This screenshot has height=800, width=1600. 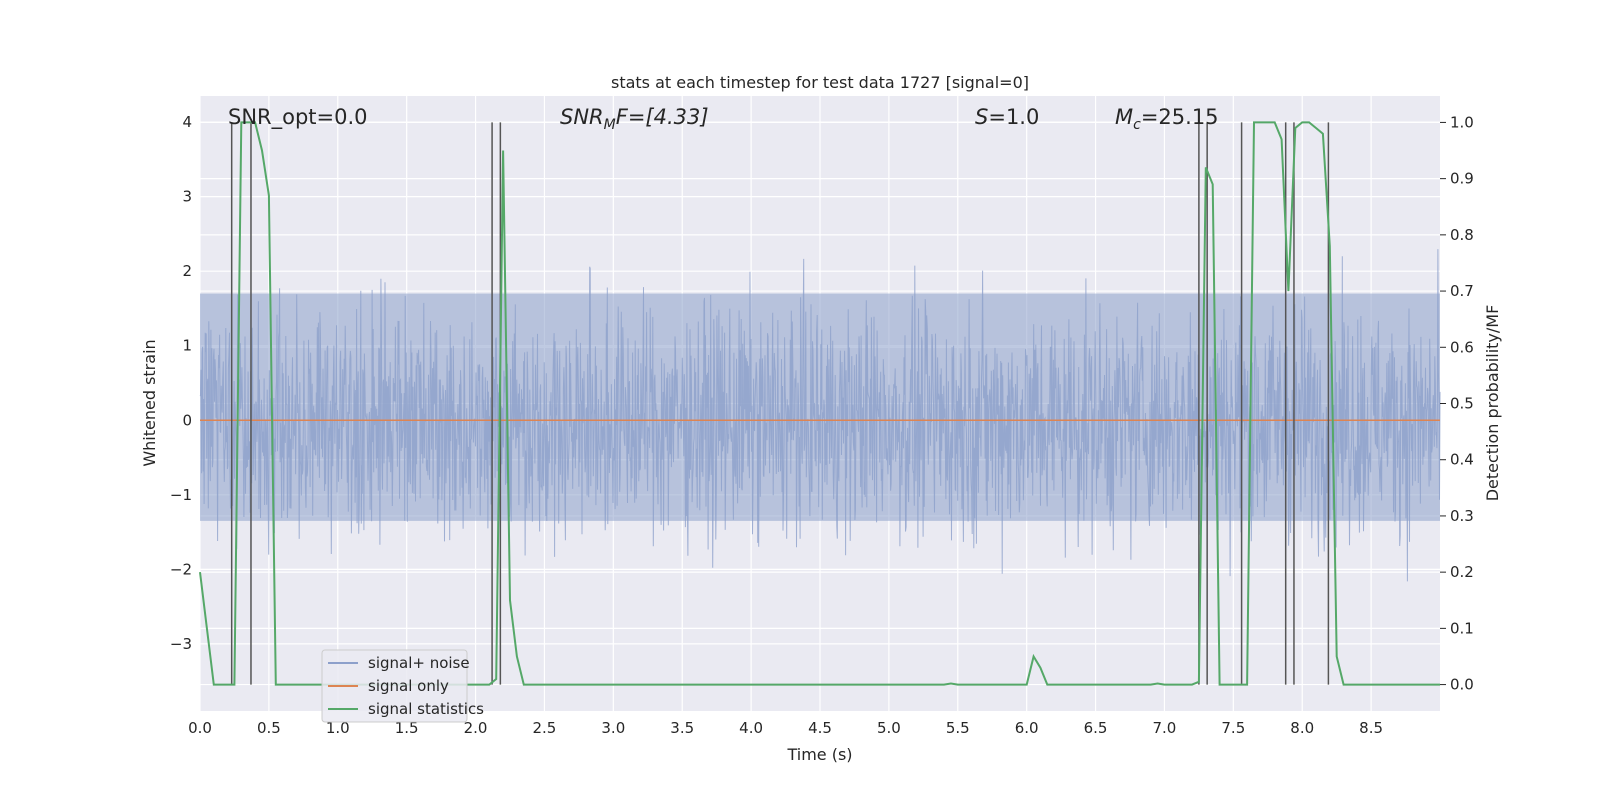 I want to click on x-tick-17: 8.5, so click(x=1371, y=728).